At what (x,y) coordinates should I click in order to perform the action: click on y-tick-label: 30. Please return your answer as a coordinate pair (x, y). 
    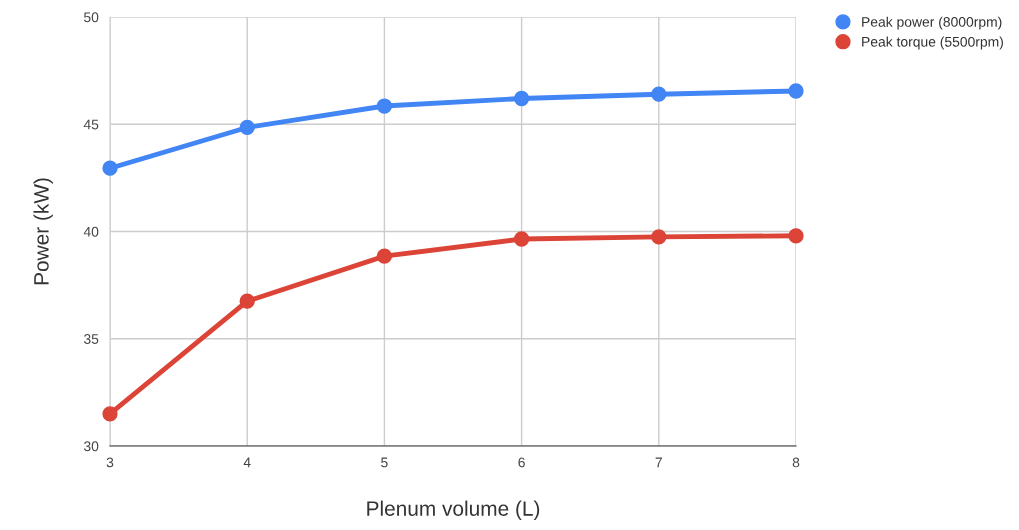
    Looking at the image, I should click on (91, 446).